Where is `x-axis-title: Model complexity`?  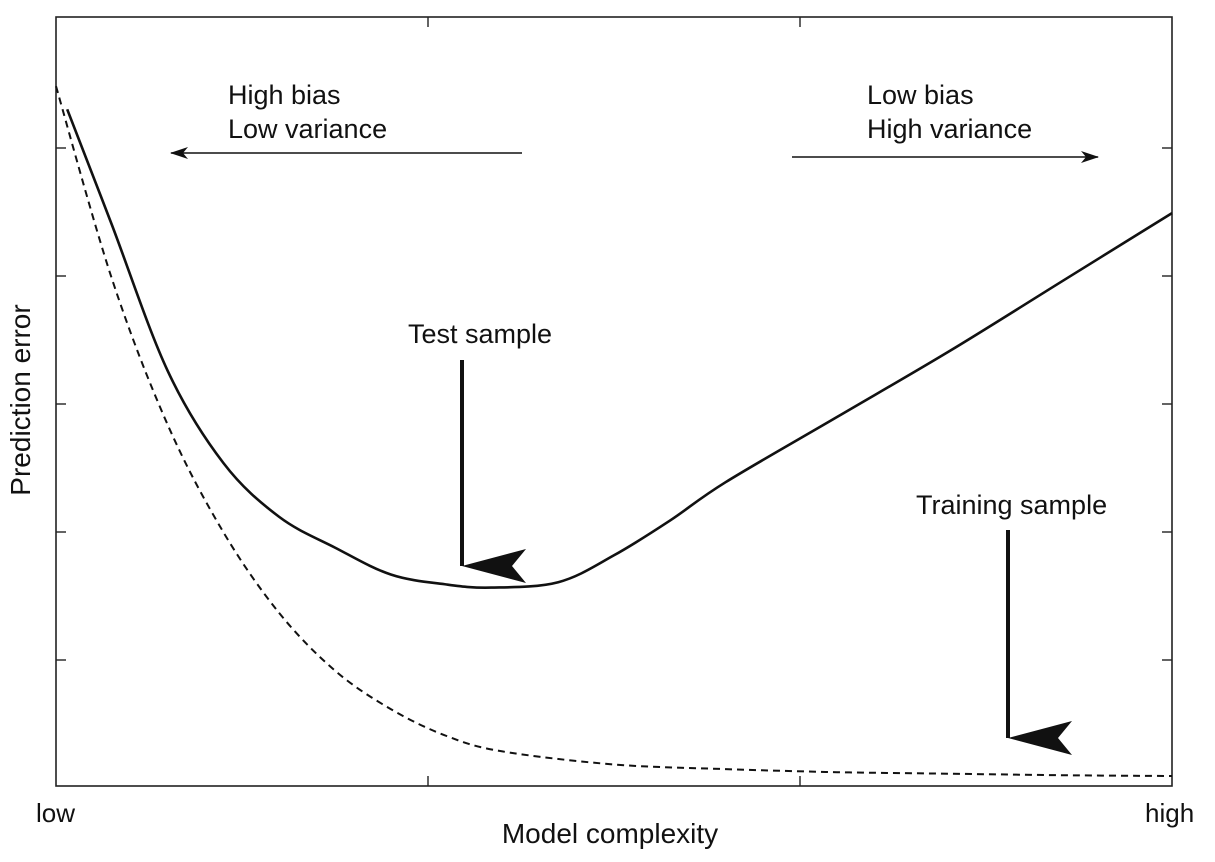
x-axis-title: Model complexity is located at coordinates (610, 833).